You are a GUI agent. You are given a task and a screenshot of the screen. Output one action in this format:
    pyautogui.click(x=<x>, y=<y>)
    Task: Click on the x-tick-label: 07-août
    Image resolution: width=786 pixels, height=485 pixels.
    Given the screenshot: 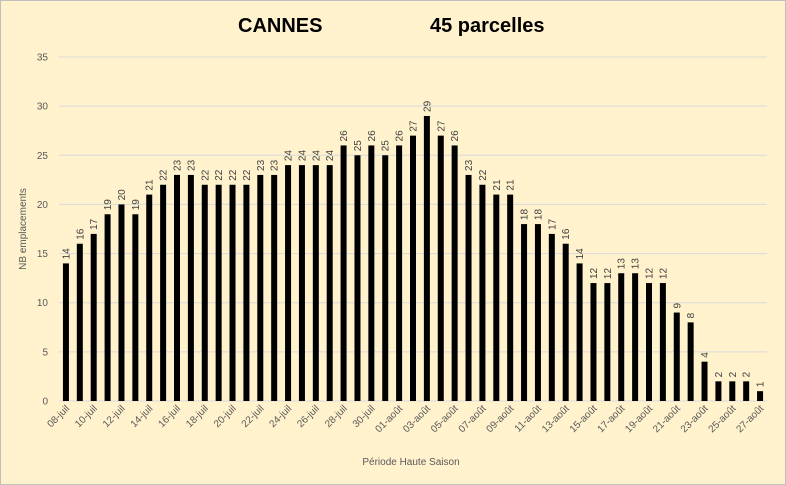 What is the action you would take?
    pyautogui.click(x=473, y=419)
    